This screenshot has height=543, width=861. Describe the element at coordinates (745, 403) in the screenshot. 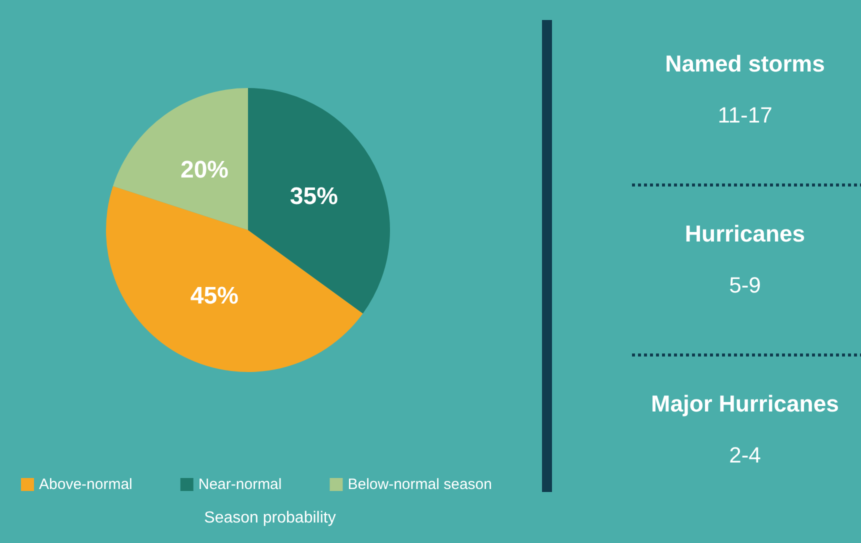

I see `text: Major Hurricanes` at that location.